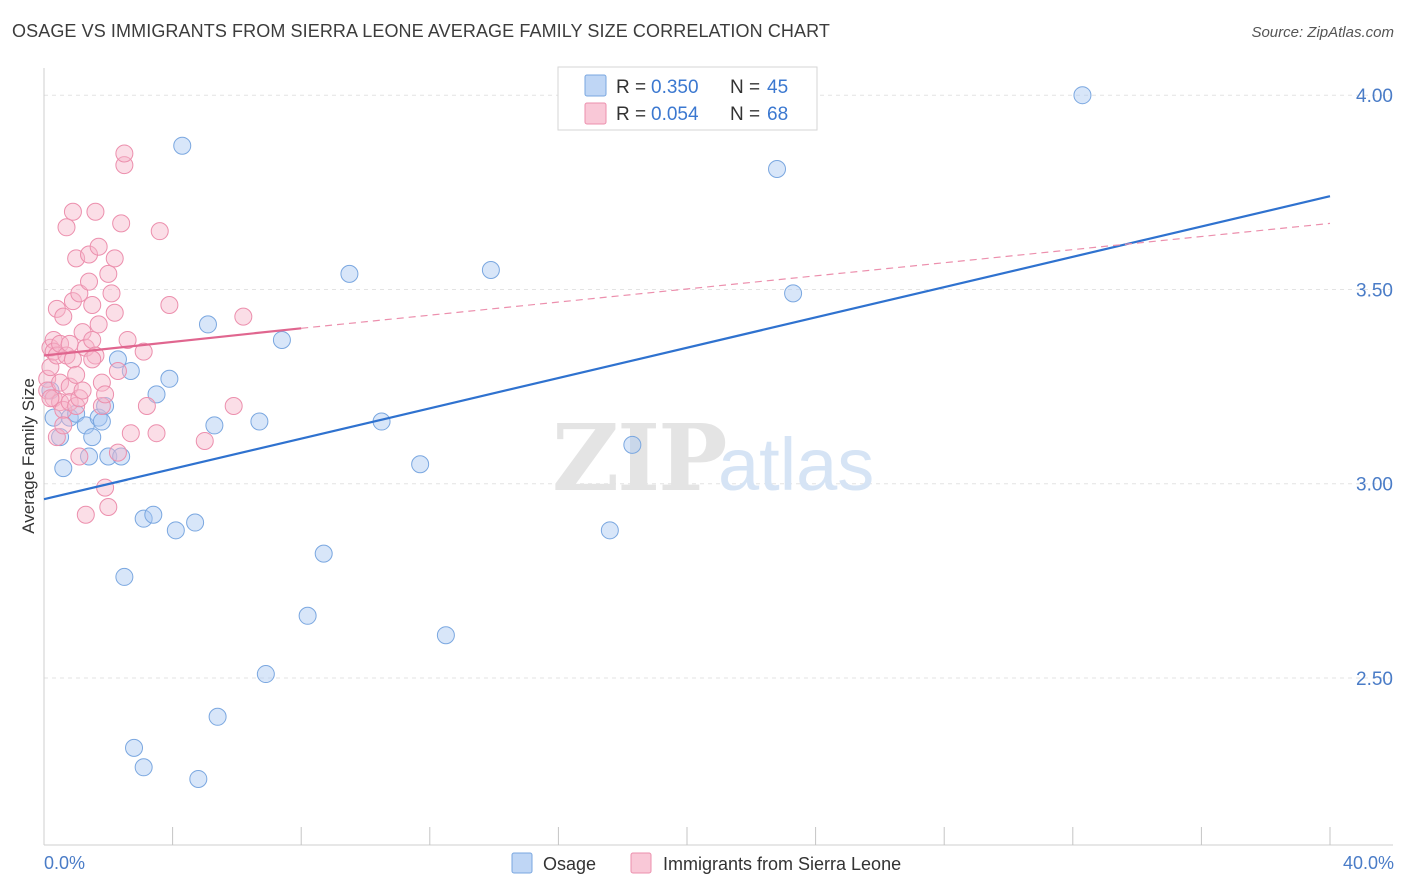  What do you see at coordinates (1368, 863) in the screenshot?
I see `x-tick-label-max: 40.0%` at bounding box center [1368, 863].